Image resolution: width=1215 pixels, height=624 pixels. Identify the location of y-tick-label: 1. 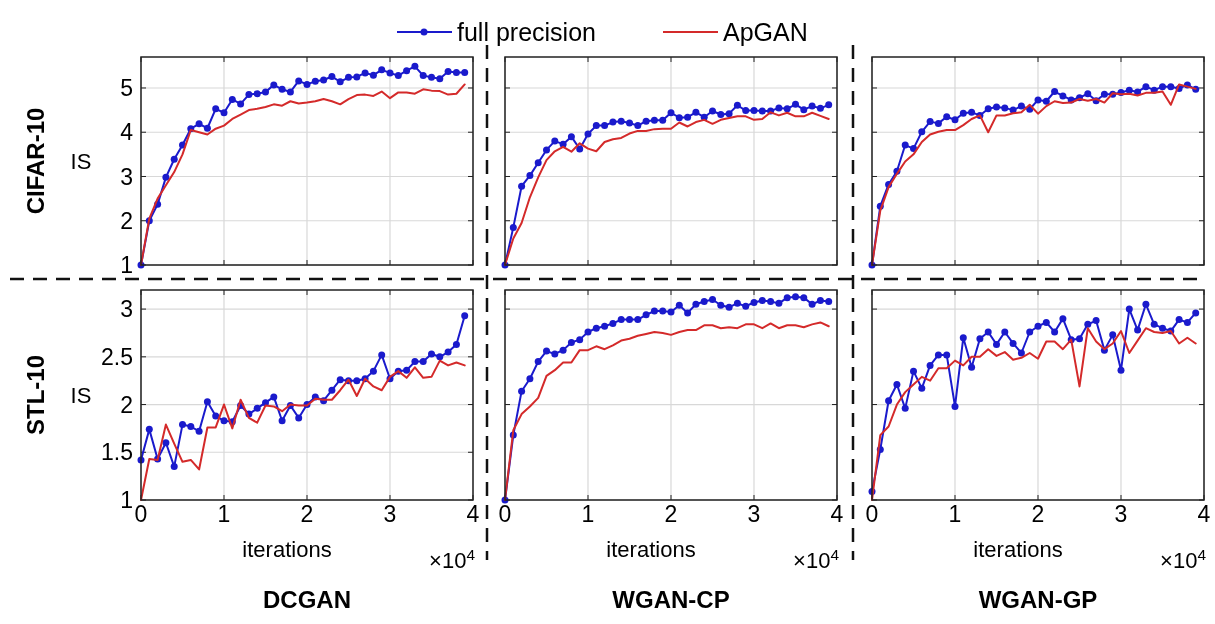
(126, 265).